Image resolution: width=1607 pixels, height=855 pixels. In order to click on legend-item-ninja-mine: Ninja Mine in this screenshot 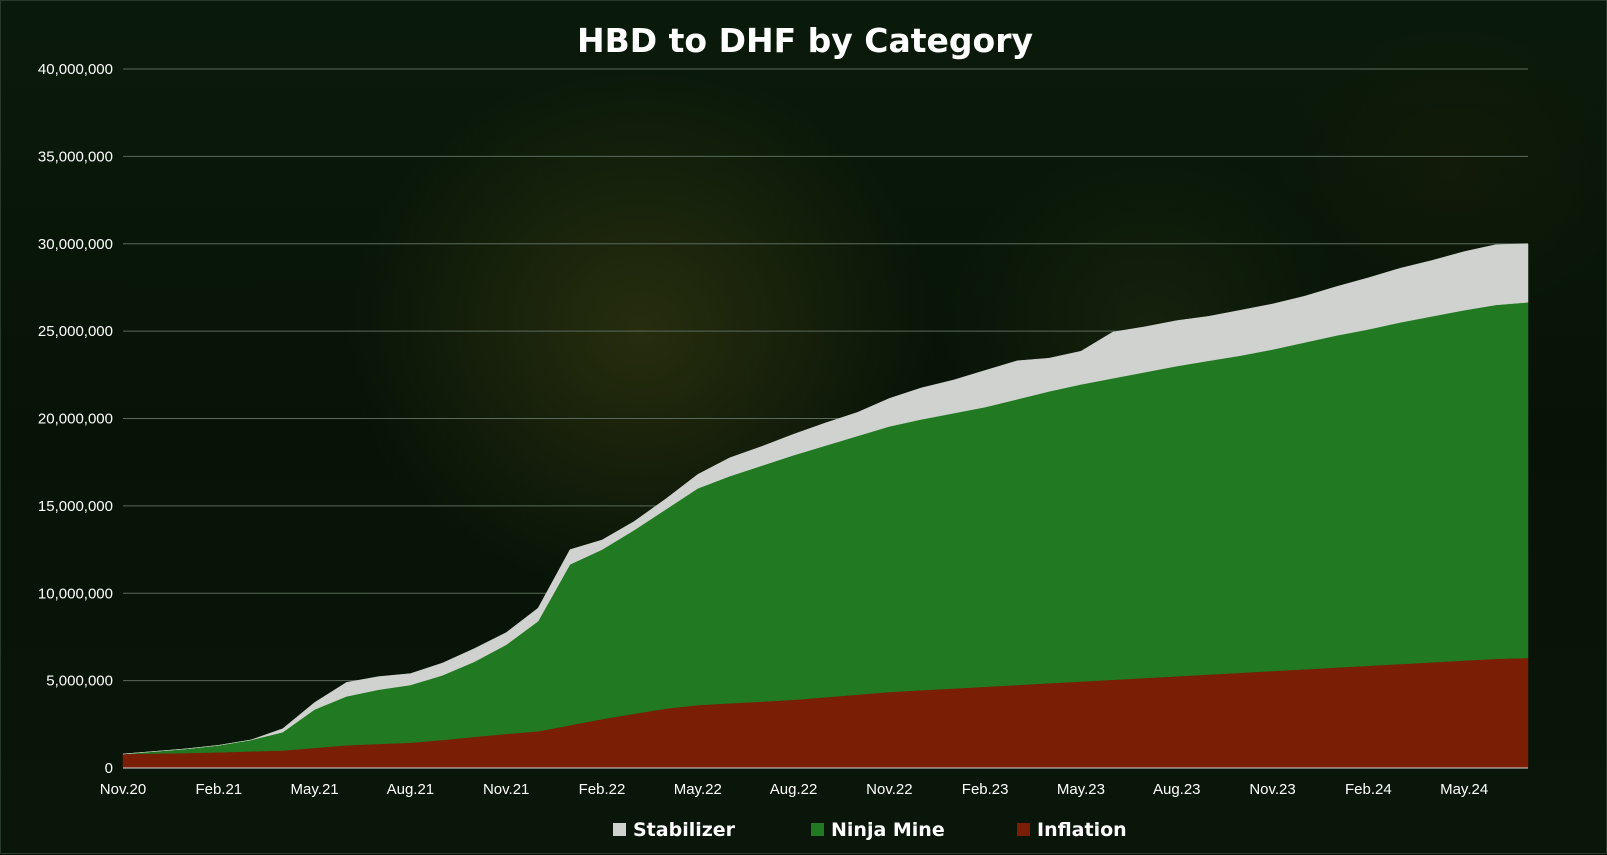, I will do `click(878, 830)`.